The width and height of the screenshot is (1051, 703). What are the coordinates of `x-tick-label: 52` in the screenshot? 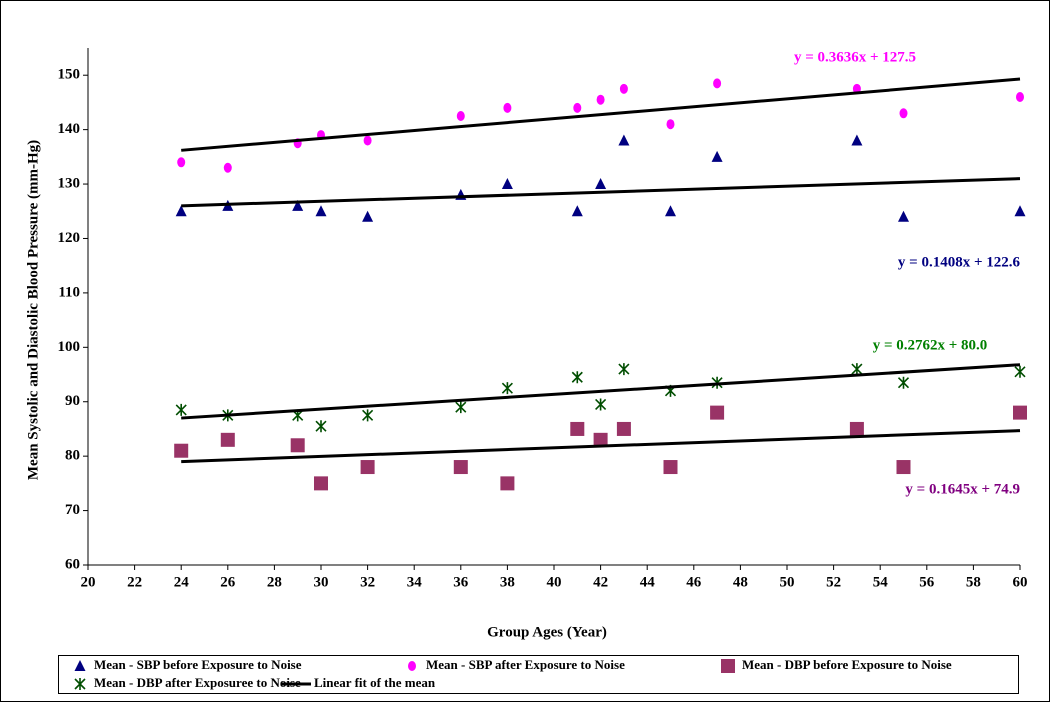 It's located at (833, 582).